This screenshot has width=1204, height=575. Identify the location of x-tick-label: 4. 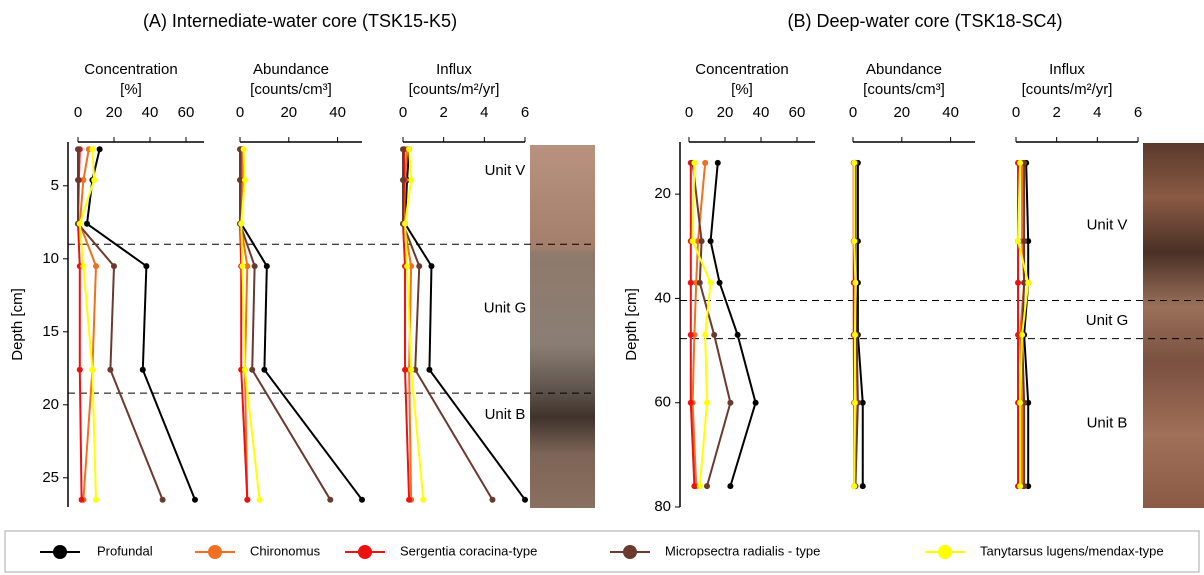
(484, 112).